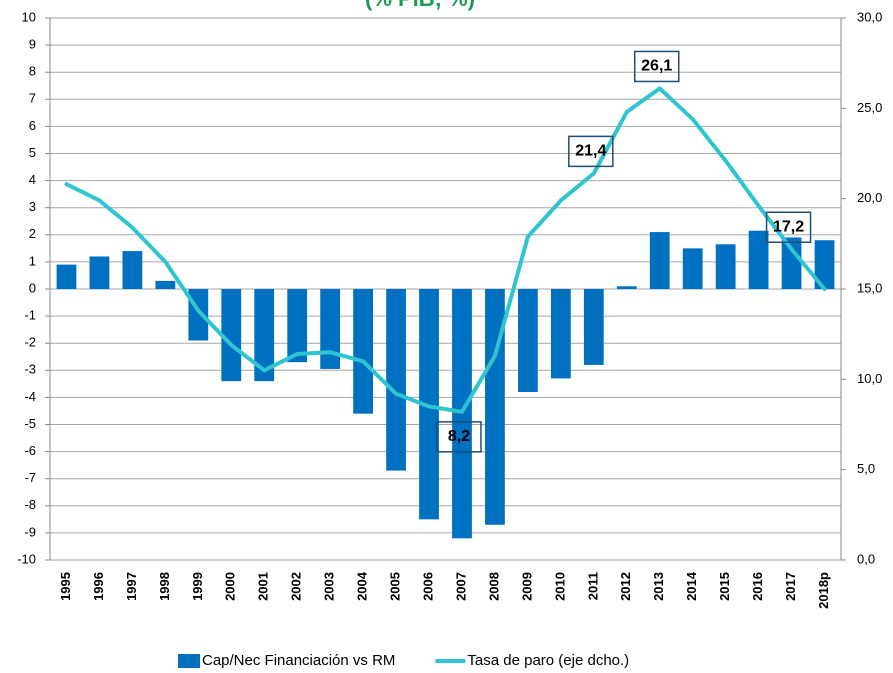 The image size is (893, 673). What do you see at coordinates (30, 423) in the screenshot?
I see `y-tick-label: -5` at bounding box center [30, 423].